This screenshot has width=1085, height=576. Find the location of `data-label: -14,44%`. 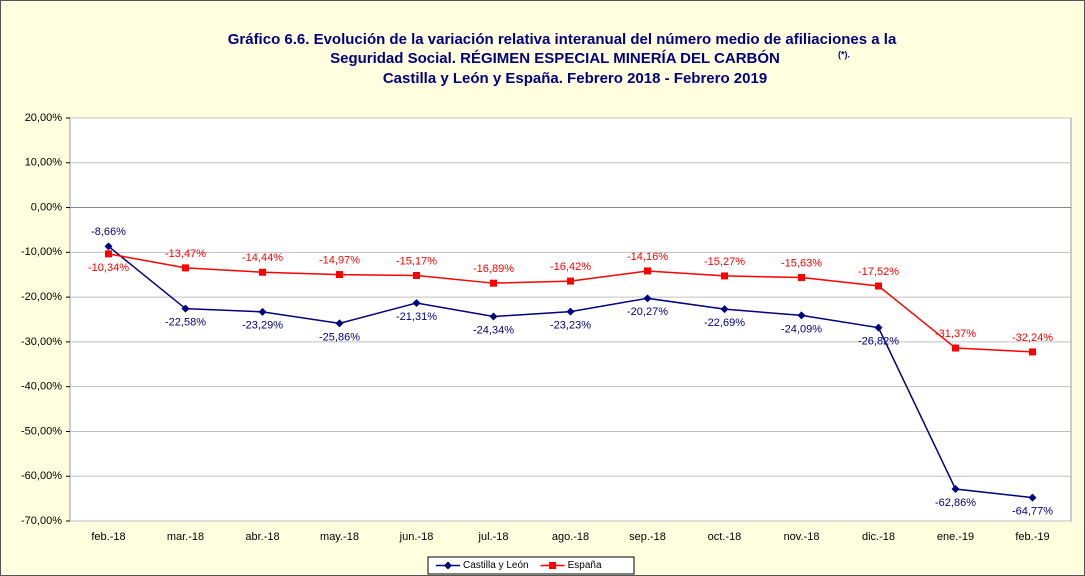

data-label: -14,44% is located at coordinates (262, 258).